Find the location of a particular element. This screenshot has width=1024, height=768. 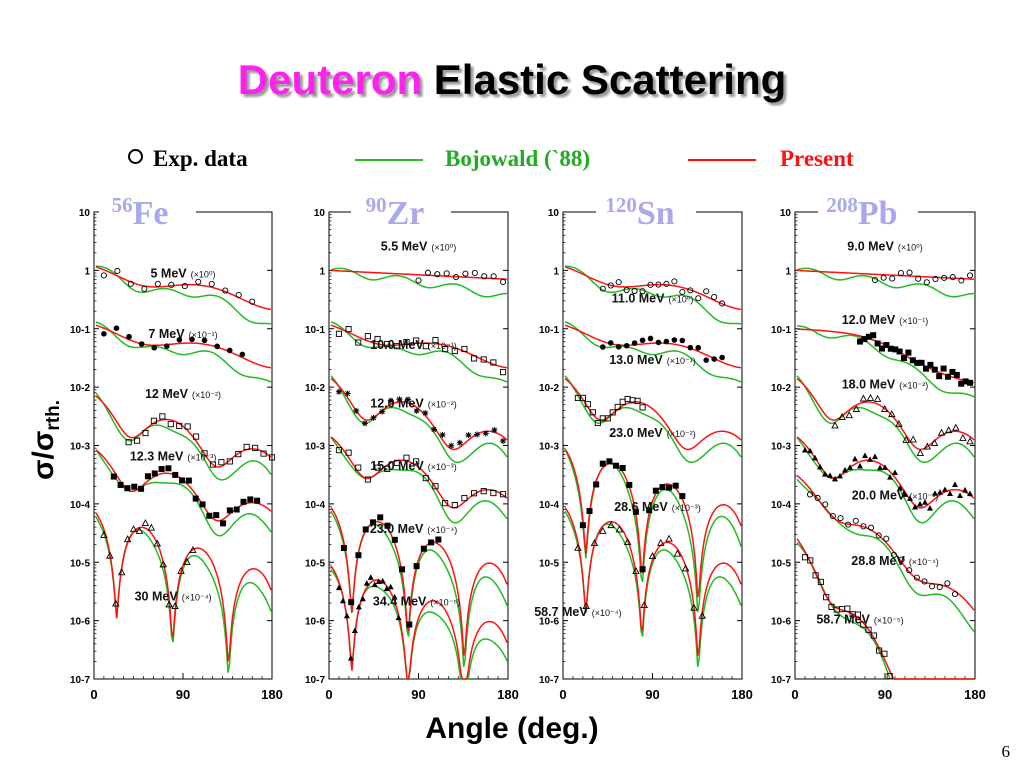

nucleus-symbol: Fe is located at coordinates (151, 213).